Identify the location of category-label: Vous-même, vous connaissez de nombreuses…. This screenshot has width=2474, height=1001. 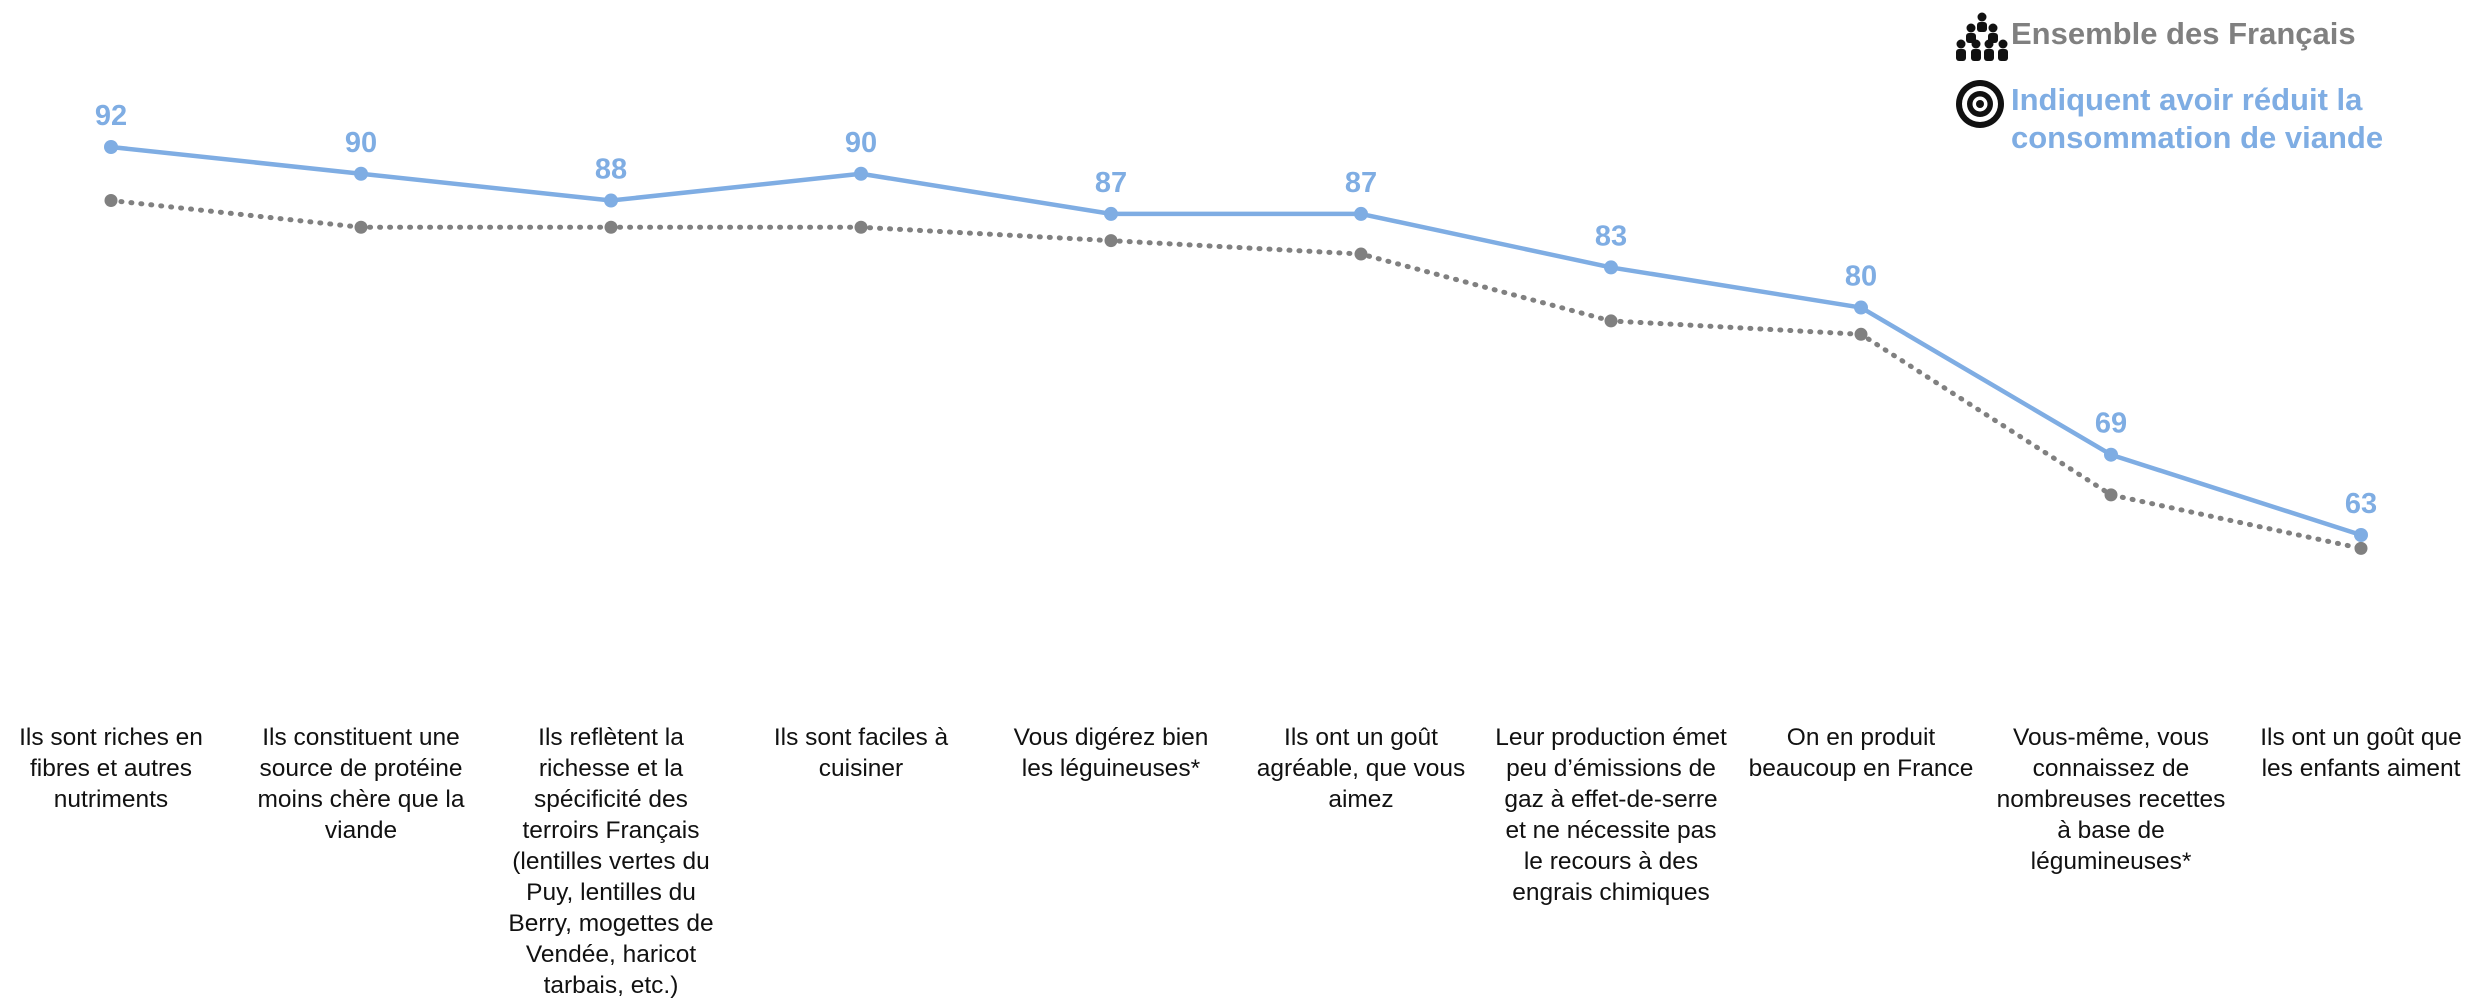
(2111, 799).